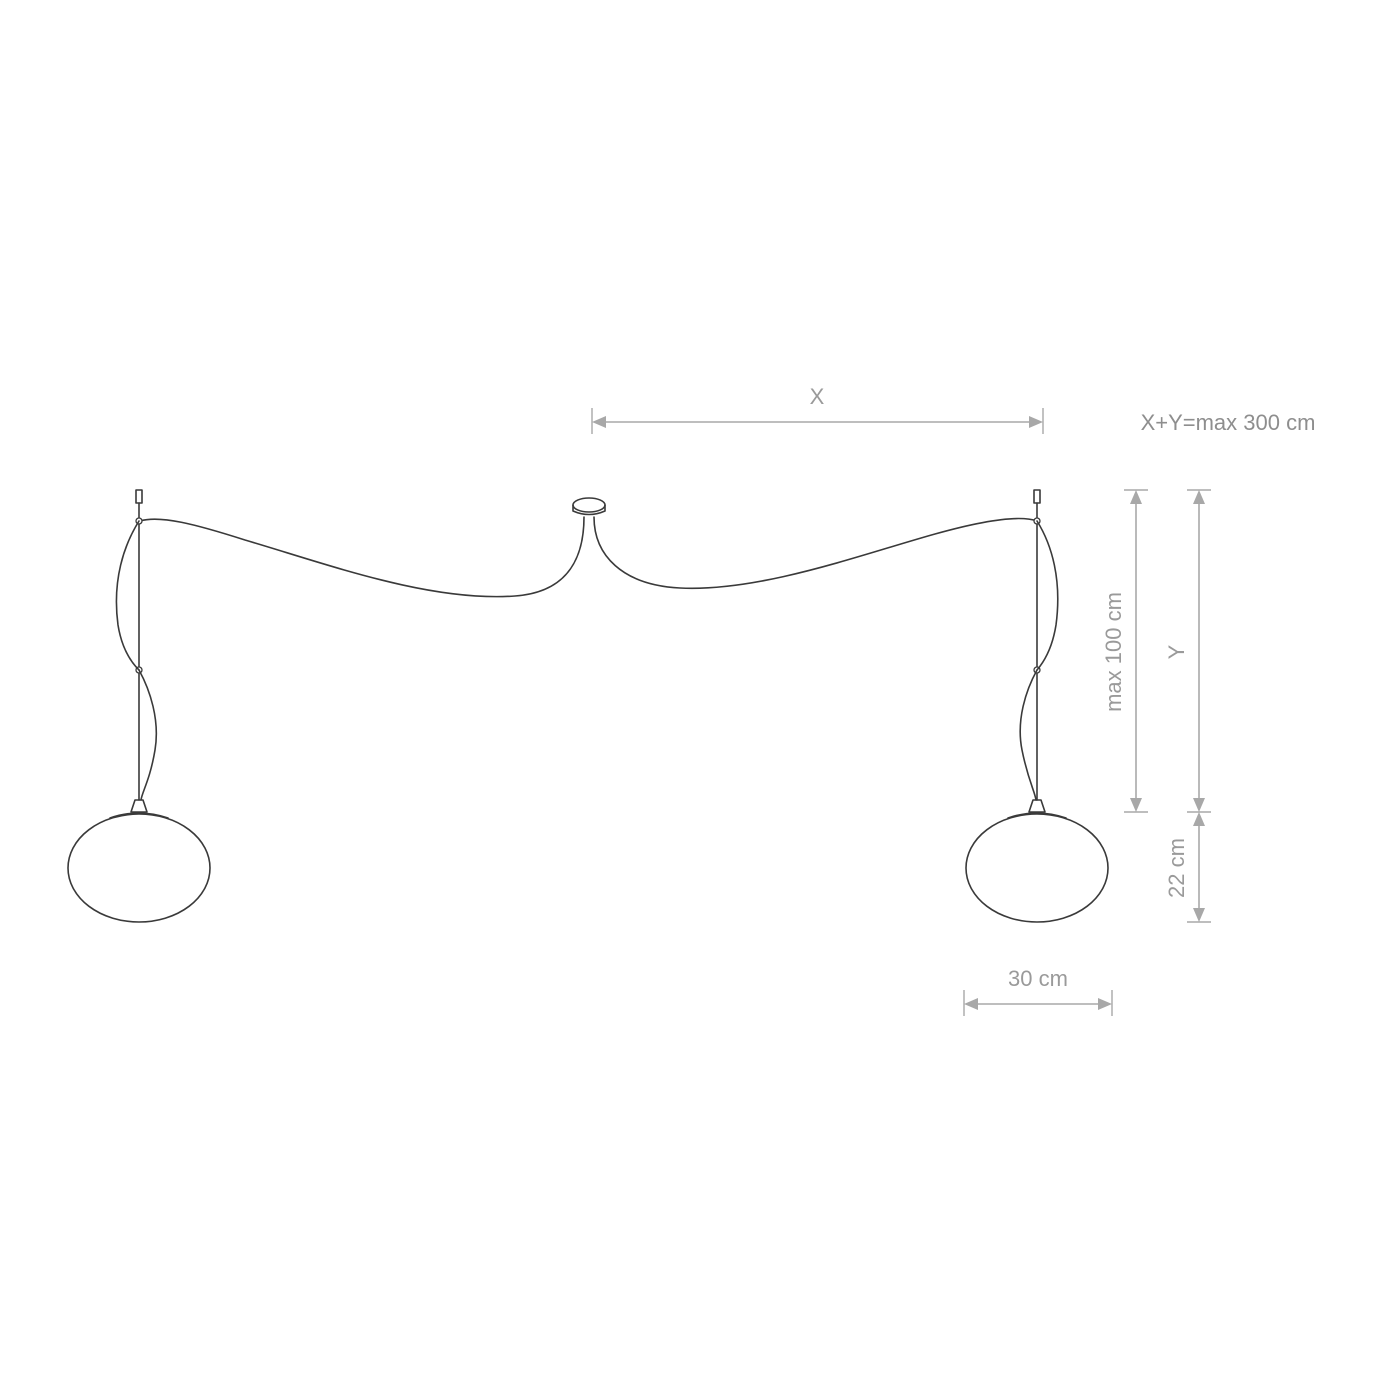 The height and width of the screenshot is (1400, 1400). I want to click on ceiling-canopy, so click(589, 506).